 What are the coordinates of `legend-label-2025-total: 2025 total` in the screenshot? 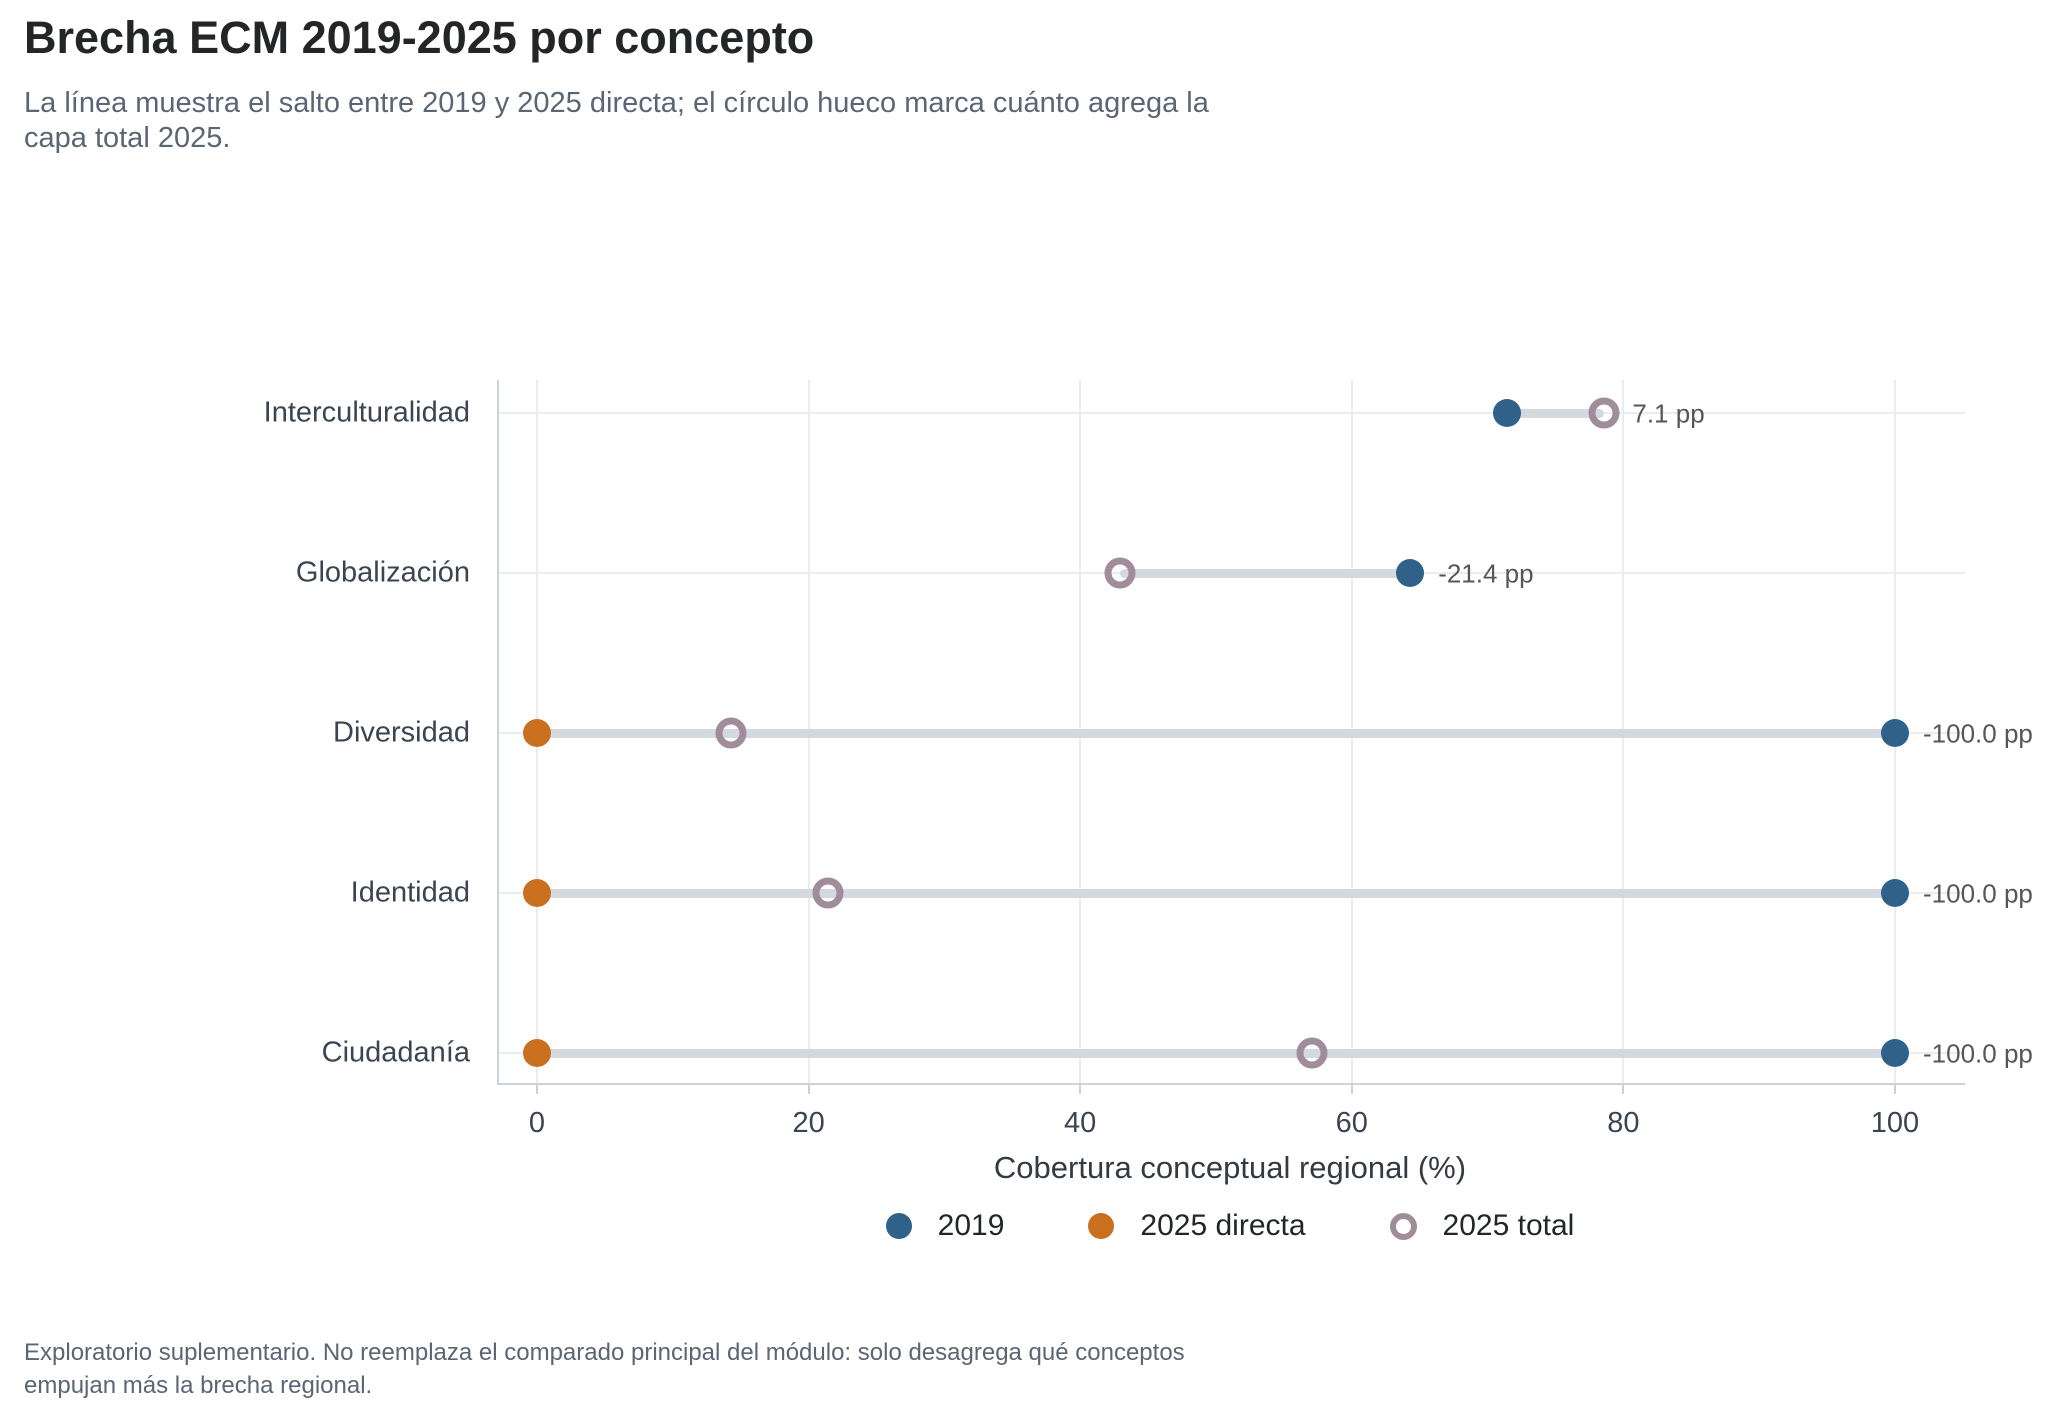 It's located at (1508, 1225).